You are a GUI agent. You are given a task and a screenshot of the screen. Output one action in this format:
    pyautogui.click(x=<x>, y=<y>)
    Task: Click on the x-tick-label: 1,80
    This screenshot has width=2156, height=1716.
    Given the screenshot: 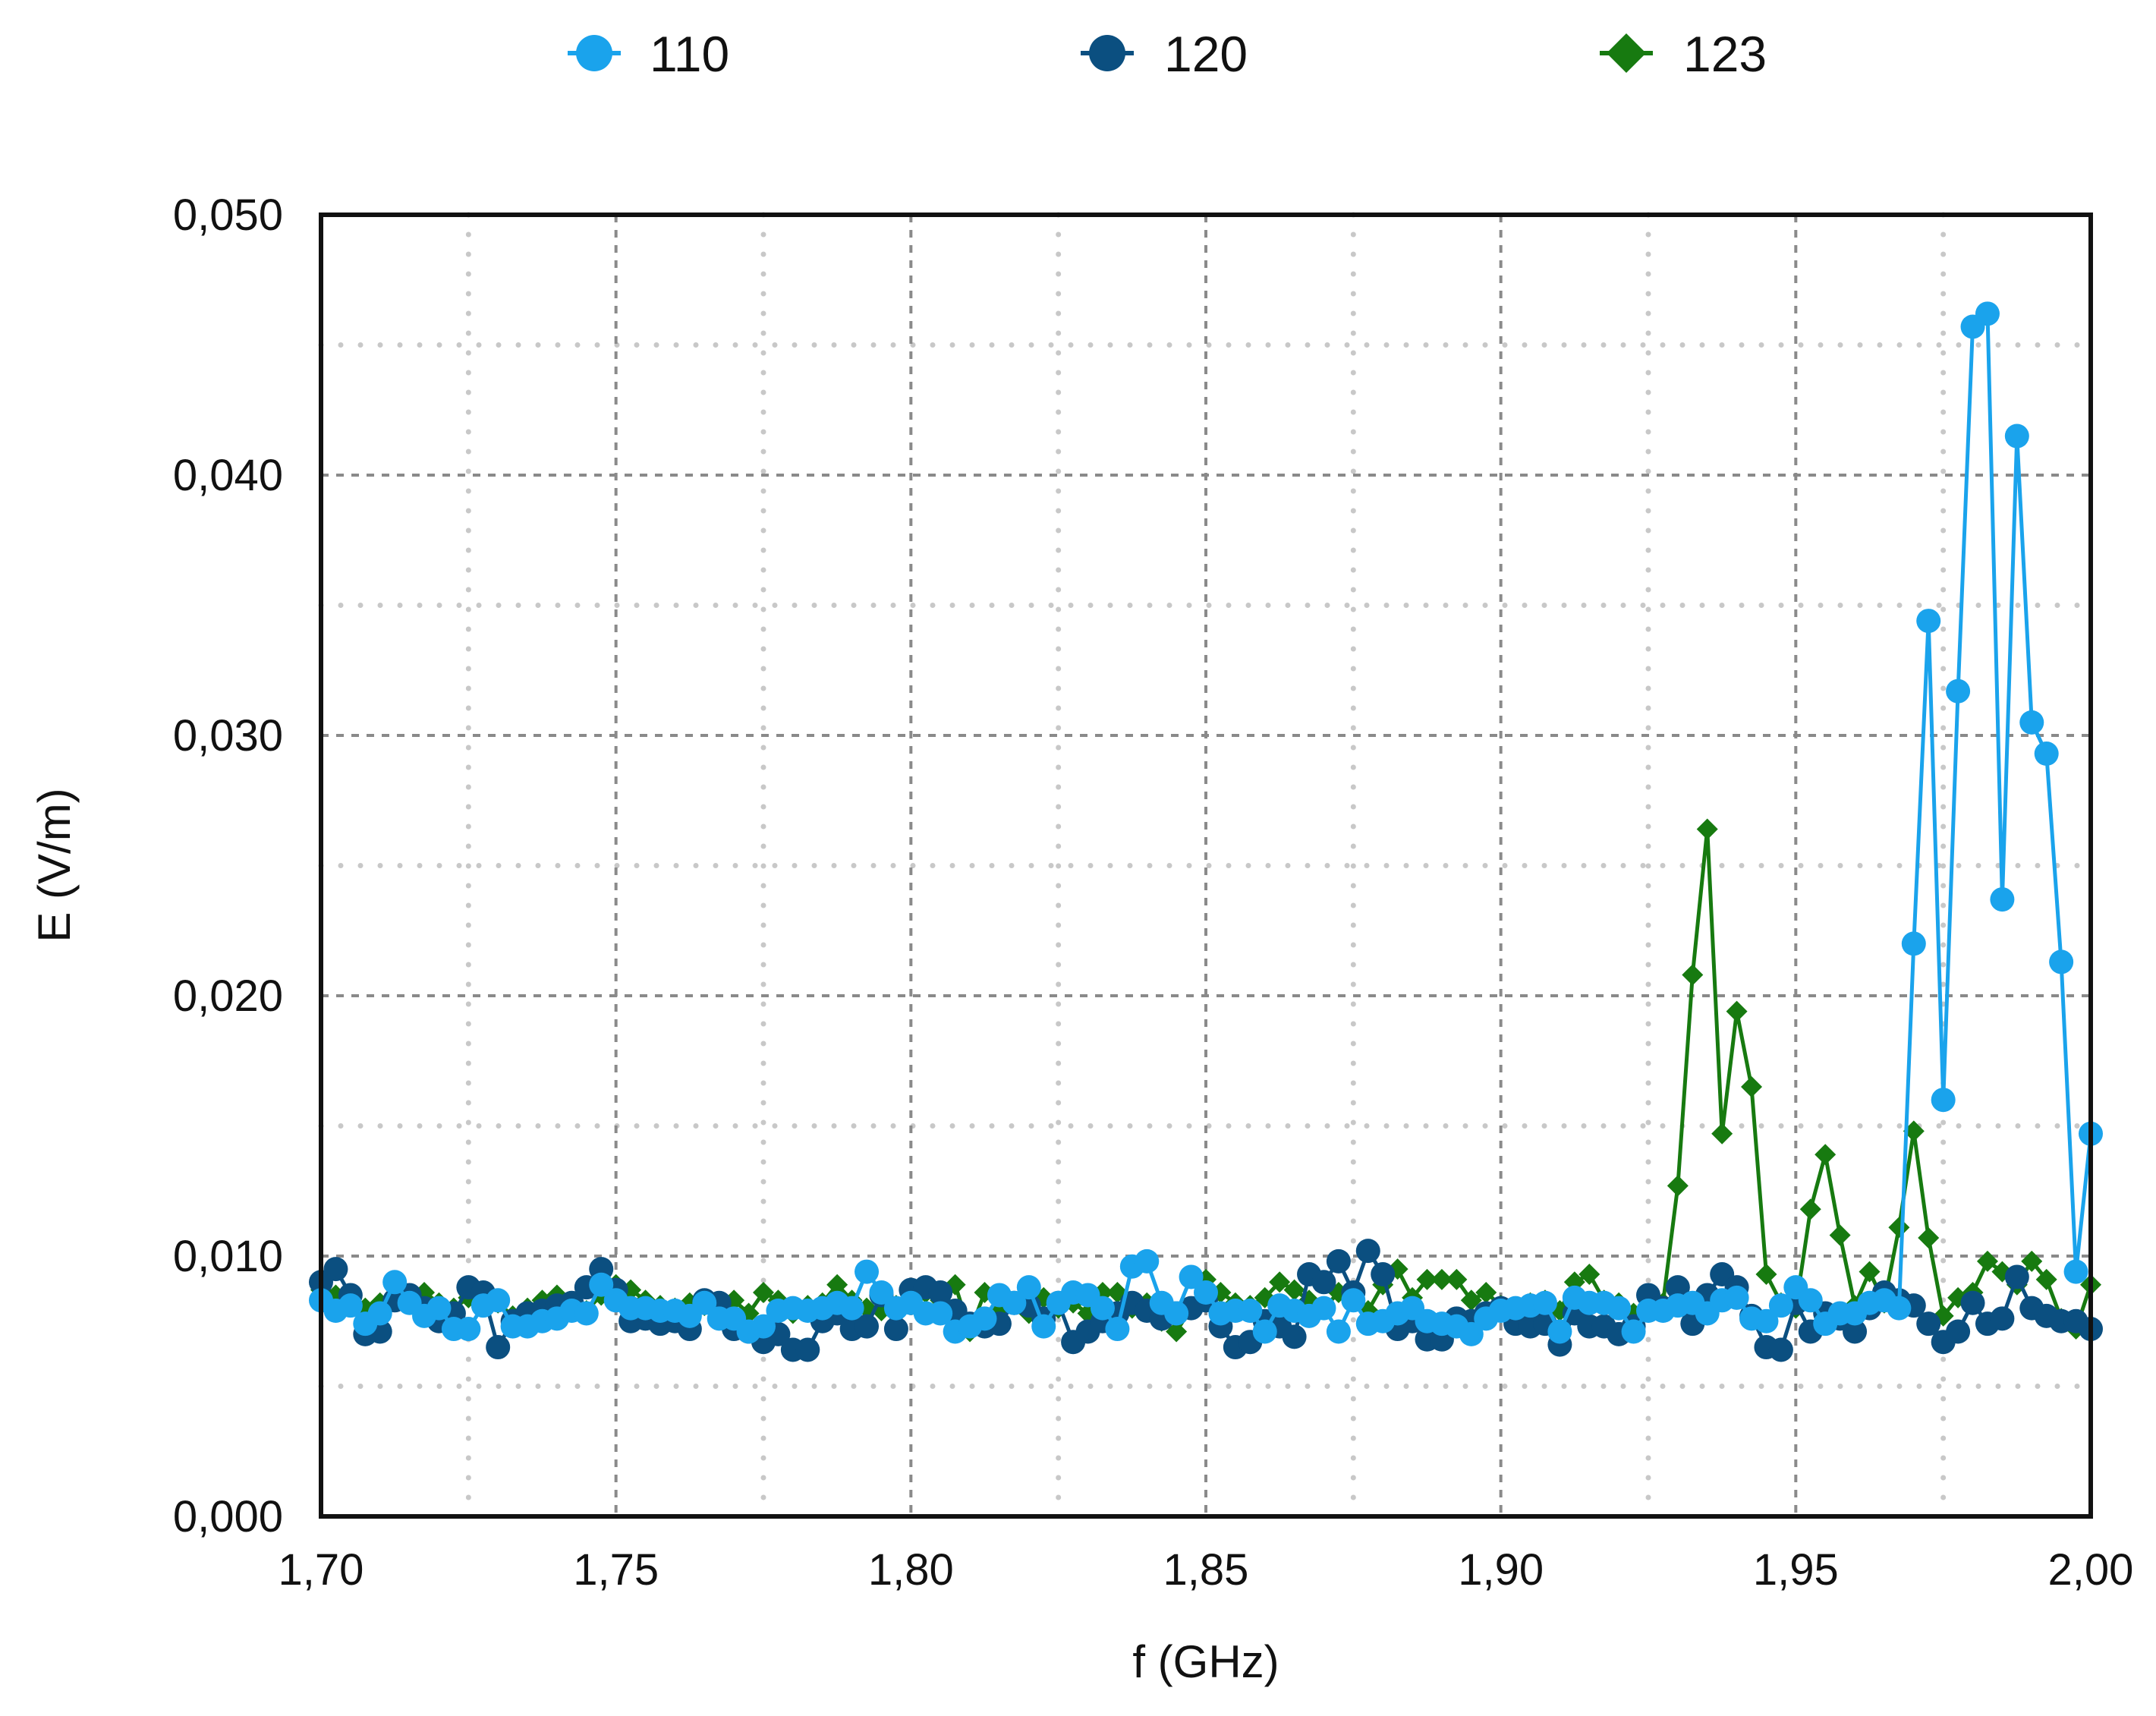 What is the action you would take?
    pyautogui.click(x=911, y=1570)
    